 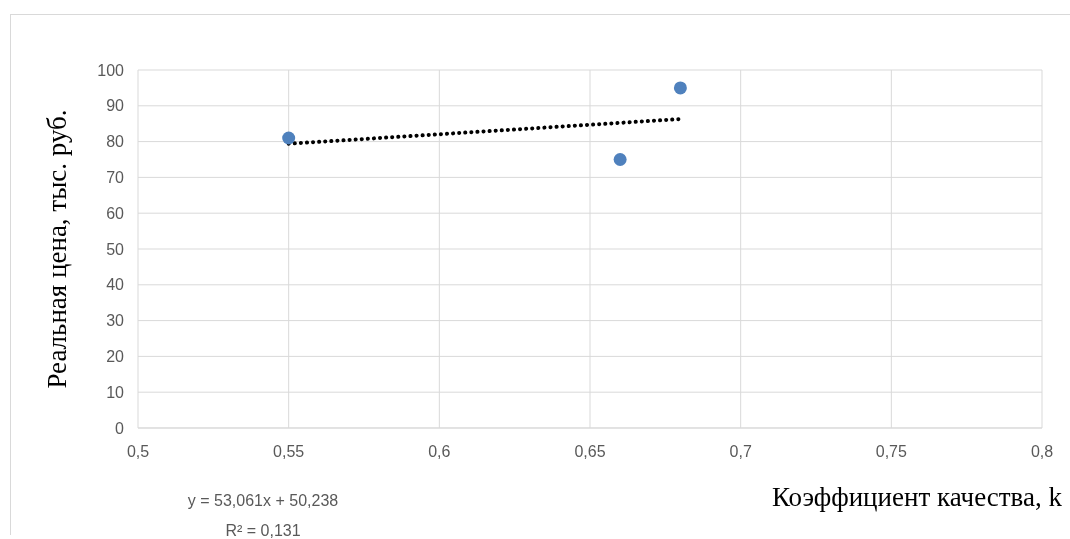 What do you see at coordinates (1042, 452) in the screenshot?
I see `x-tick-label: 0,8` at bounding box center [1042, 452].